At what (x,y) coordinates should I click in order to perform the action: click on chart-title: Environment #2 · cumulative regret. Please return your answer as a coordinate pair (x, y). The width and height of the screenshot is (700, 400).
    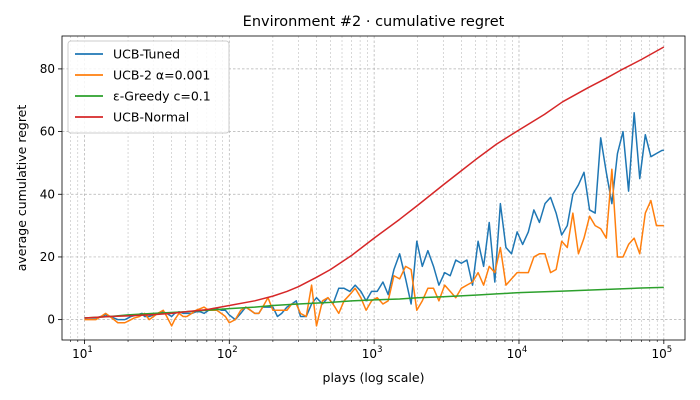
    Looking at the image, I should click on (374, 22).